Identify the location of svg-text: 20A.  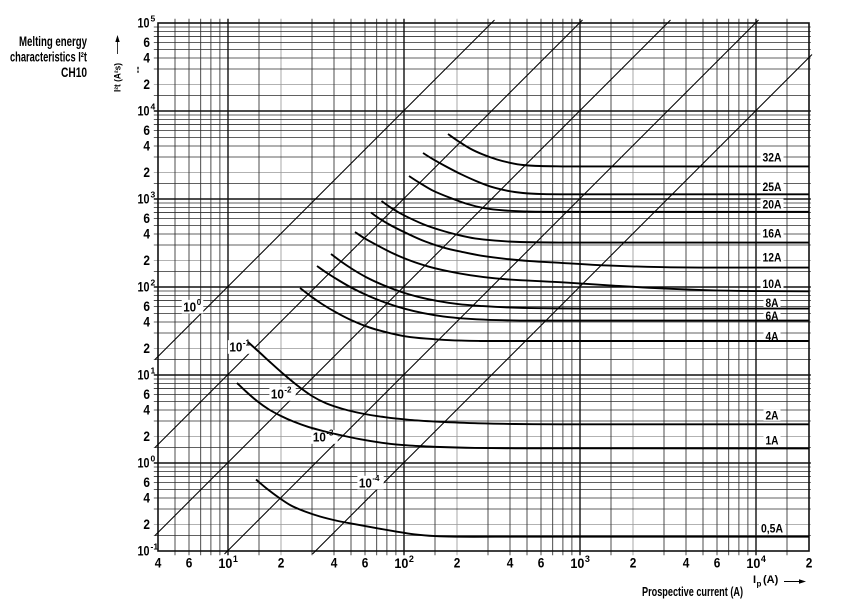
(772, 205).